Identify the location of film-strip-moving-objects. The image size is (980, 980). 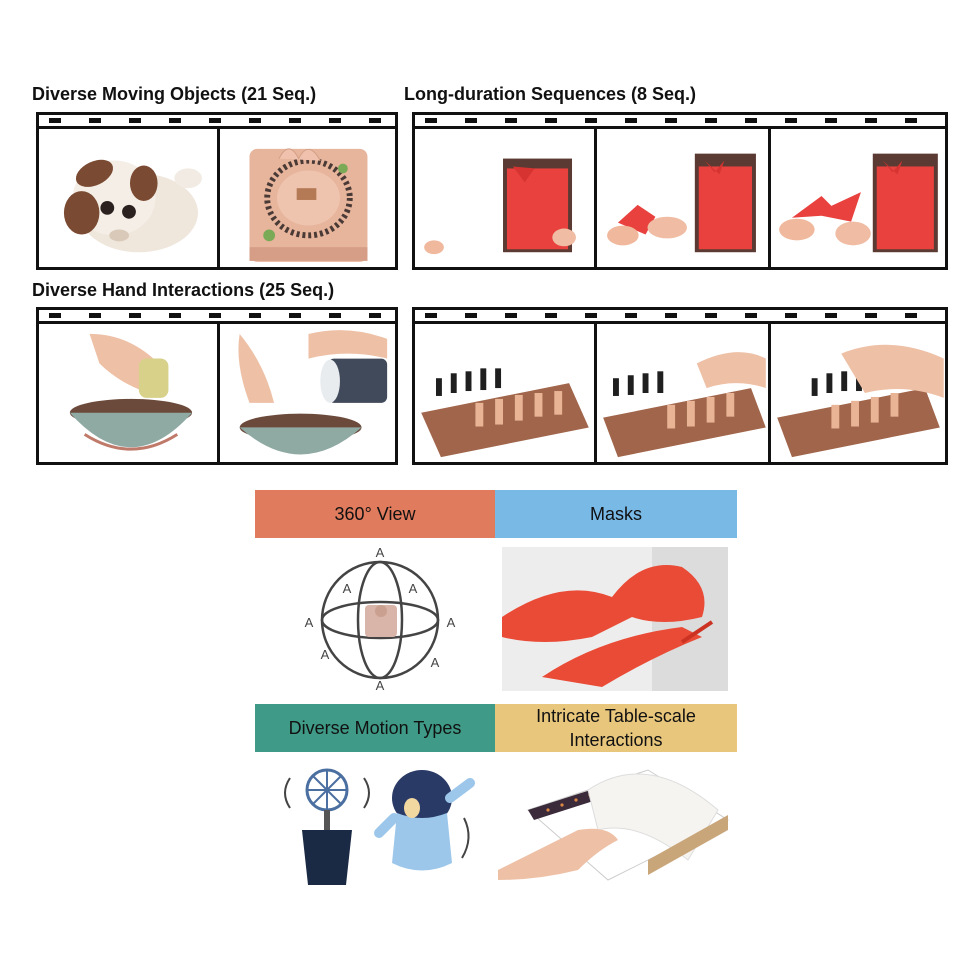
(217, 191).